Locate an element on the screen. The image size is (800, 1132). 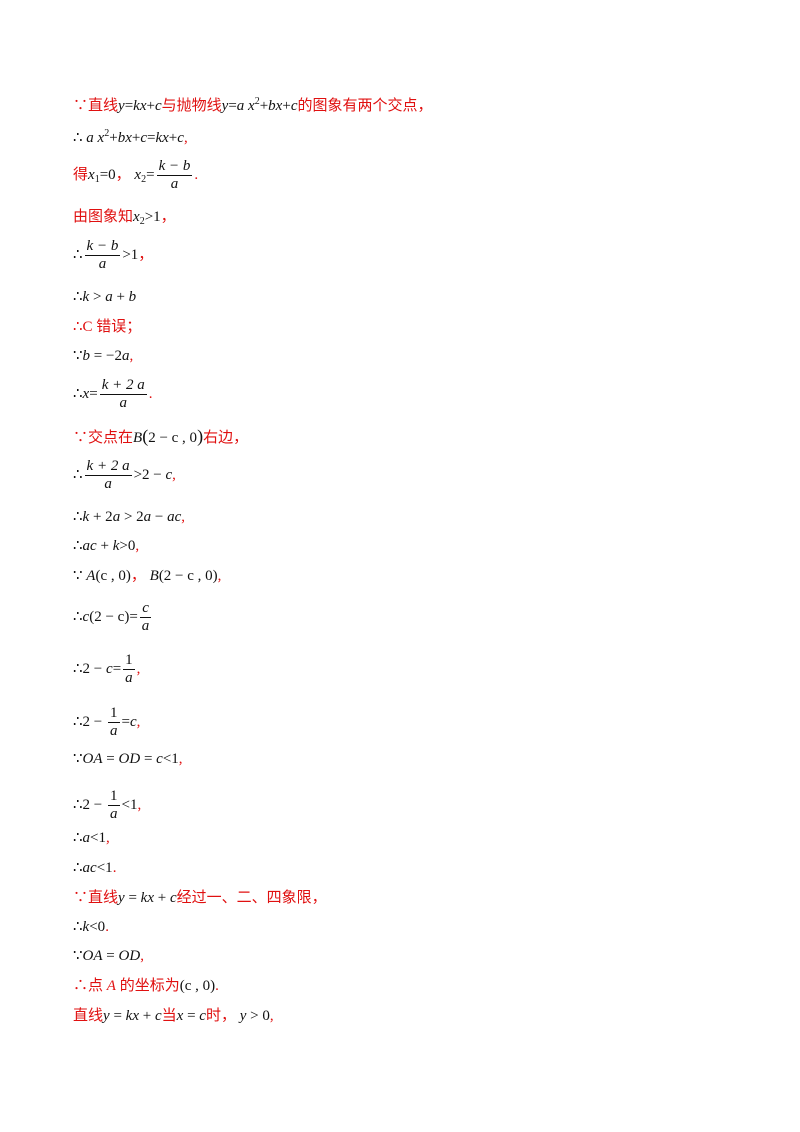
line-26: 直线y = kx + c当x = c时， y > 0, is located at coordinates (173, 1016).